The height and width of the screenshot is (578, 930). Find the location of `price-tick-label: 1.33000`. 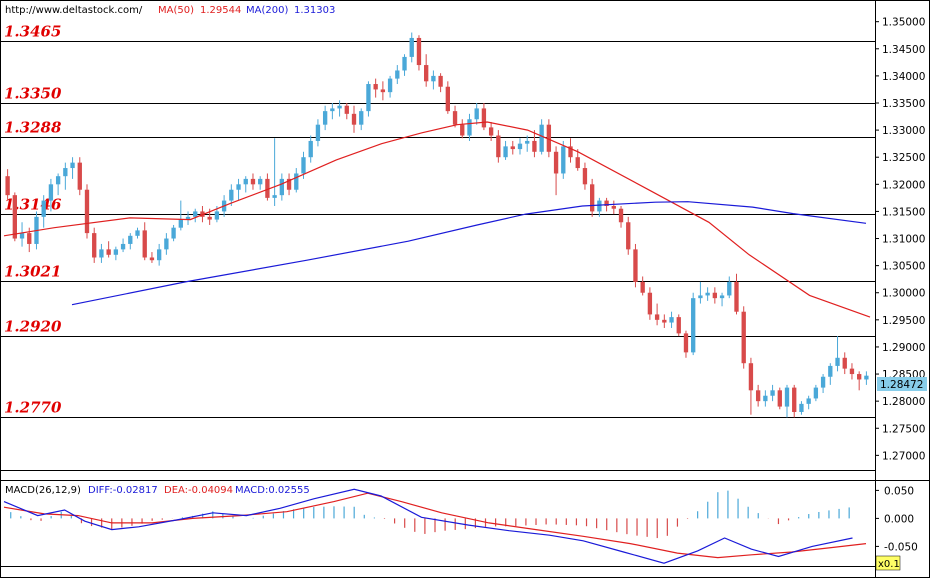

price-tick-label: 1.33000 is located at coordinates (903, 131).